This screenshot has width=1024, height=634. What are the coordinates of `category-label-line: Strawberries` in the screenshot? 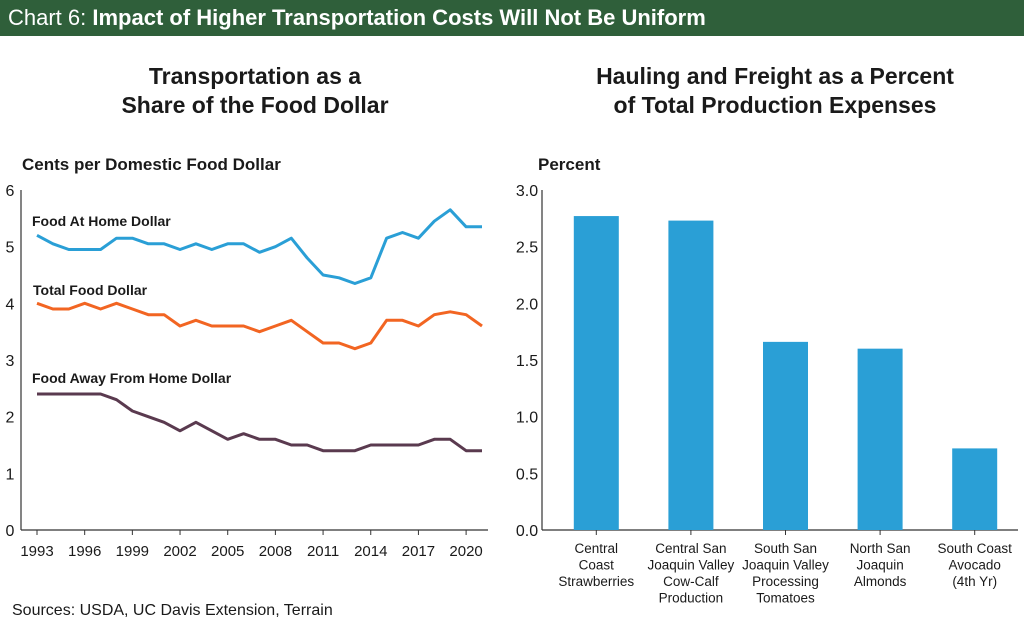 It's located at (596, 581).